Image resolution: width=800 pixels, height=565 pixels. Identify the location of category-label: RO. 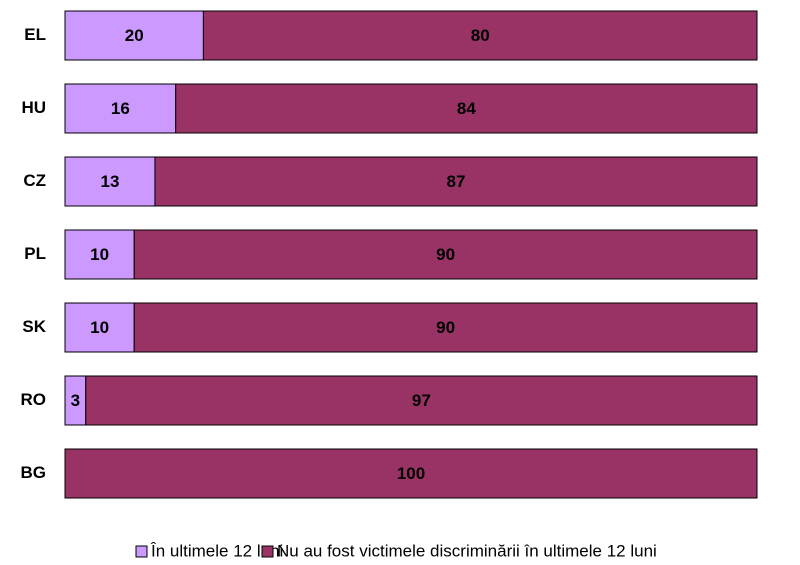
(34, 399).